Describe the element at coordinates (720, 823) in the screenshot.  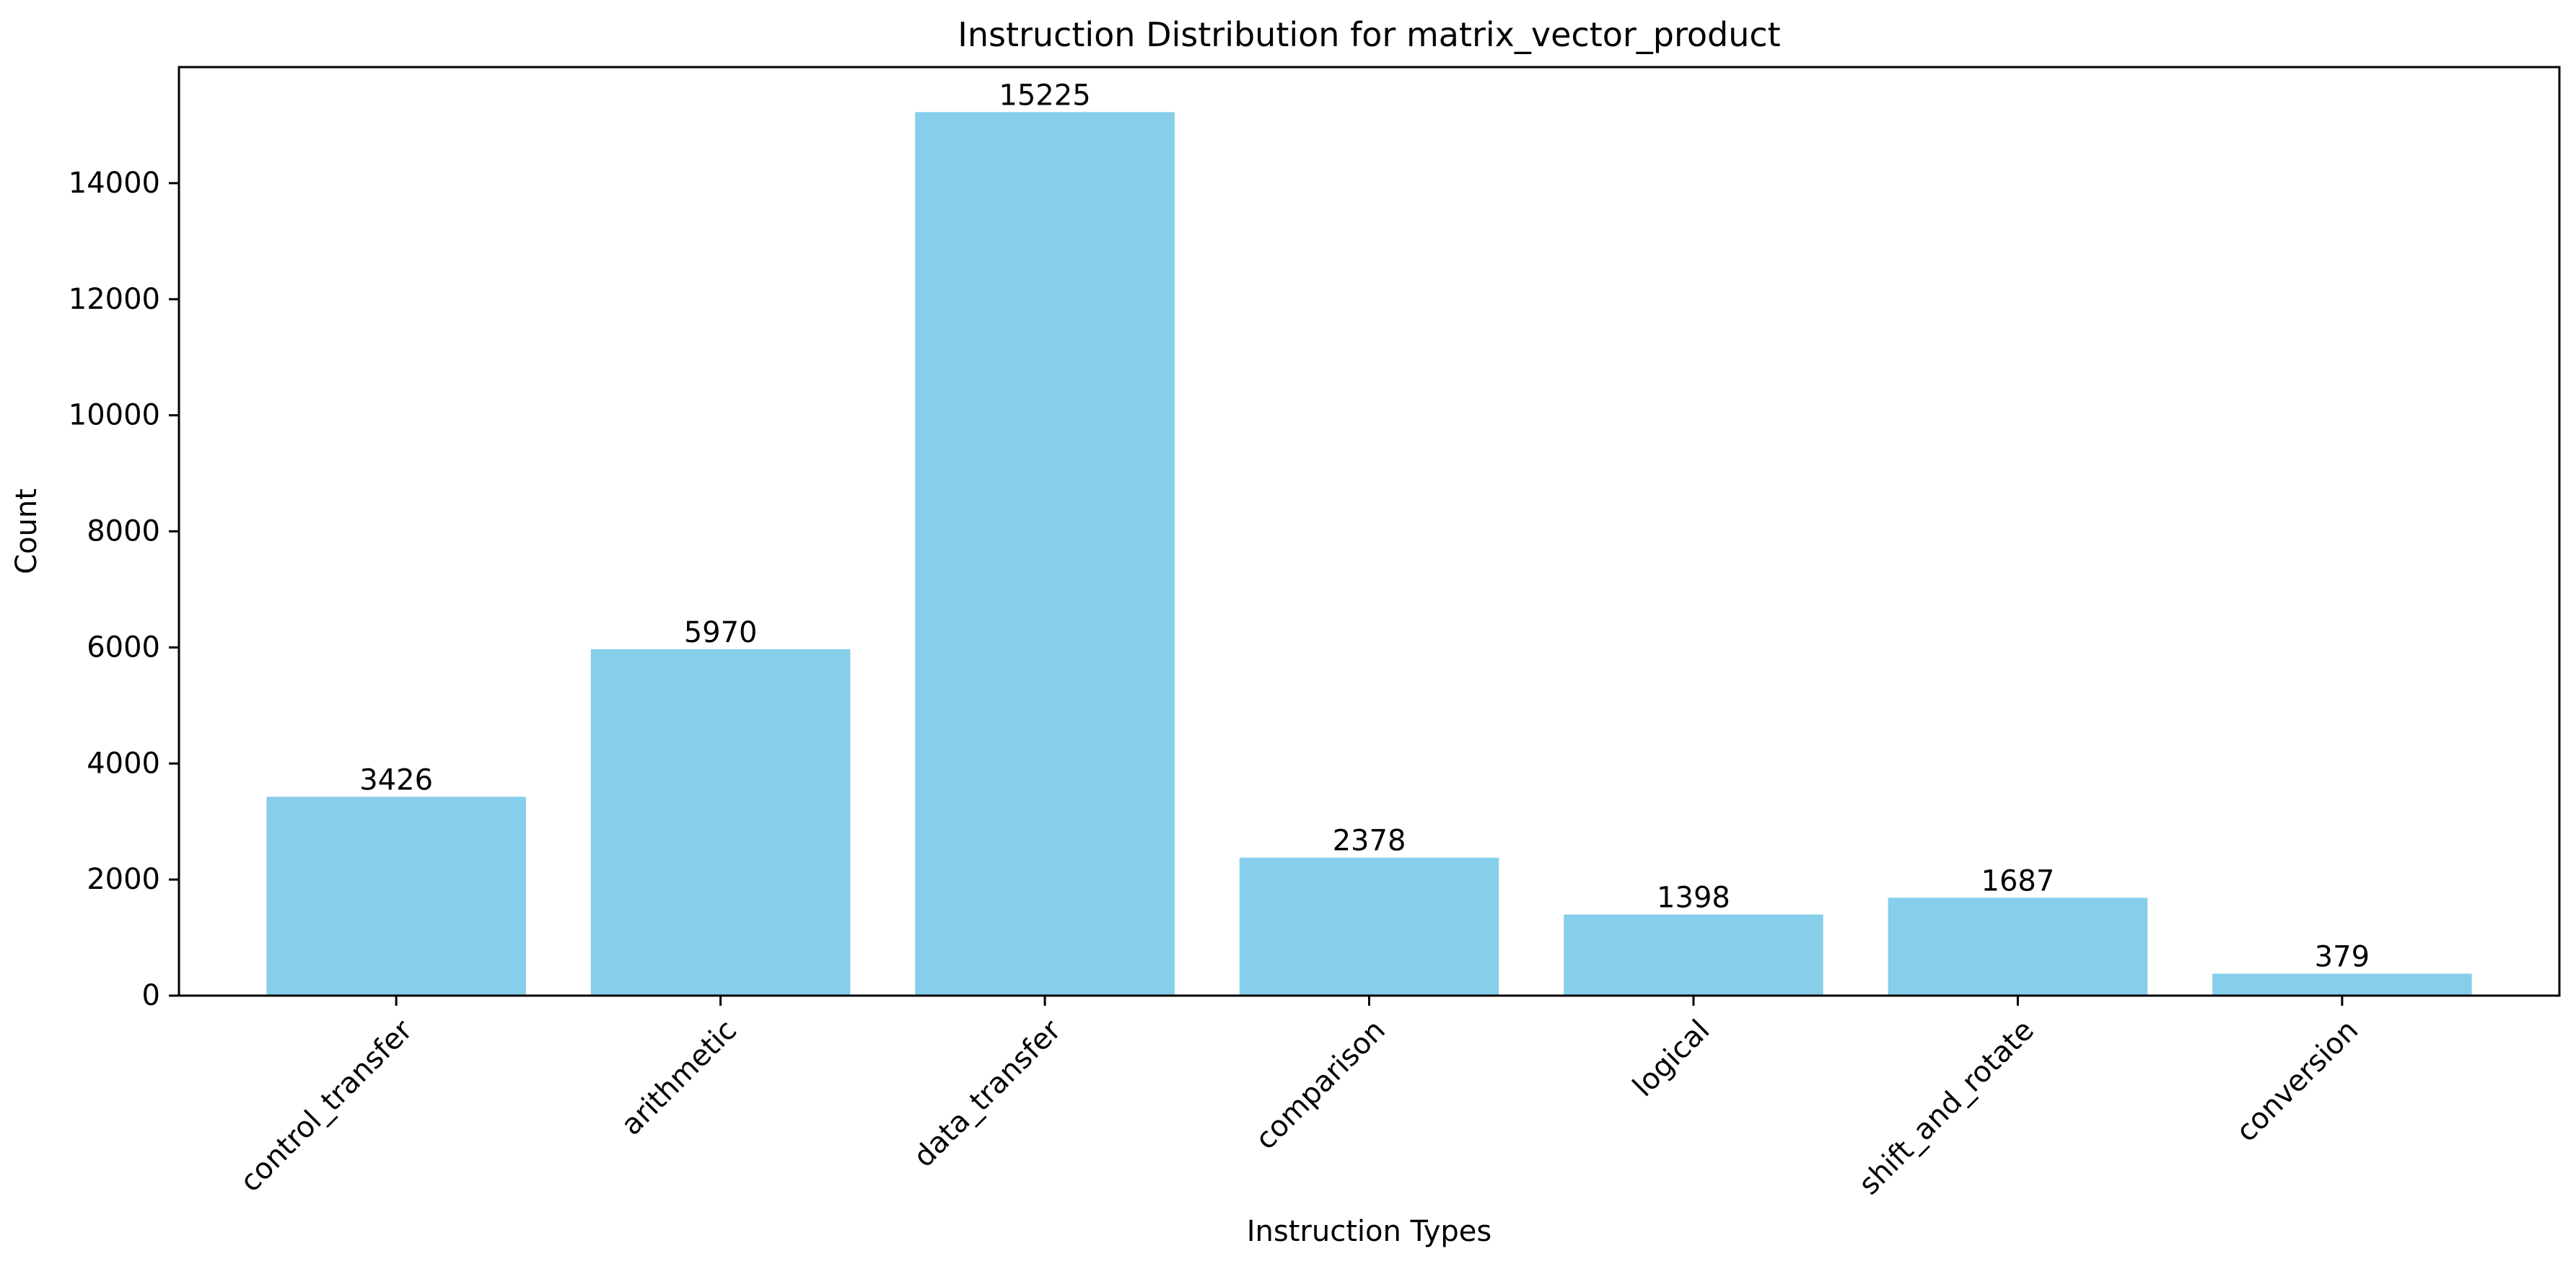
I see `bar-arithmetic` at that location.